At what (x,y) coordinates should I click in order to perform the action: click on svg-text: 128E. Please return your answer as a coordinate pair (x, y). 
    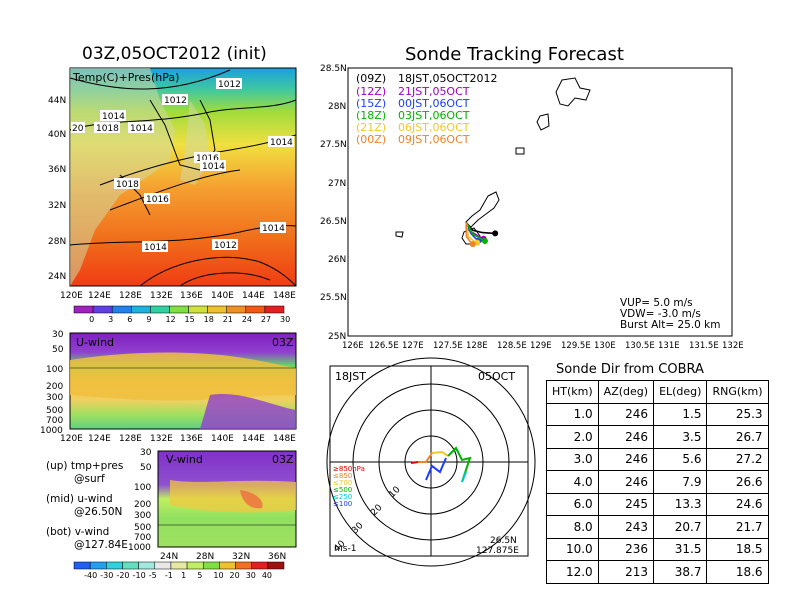
    Looking at the image, I should click on (130, 439).